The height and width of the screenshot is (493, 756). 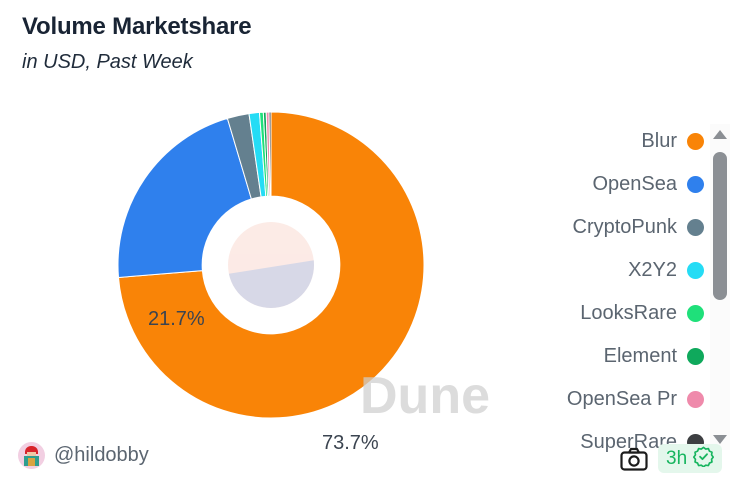 I want to click on freshness-label: 3h, so click(x=677, y=458).